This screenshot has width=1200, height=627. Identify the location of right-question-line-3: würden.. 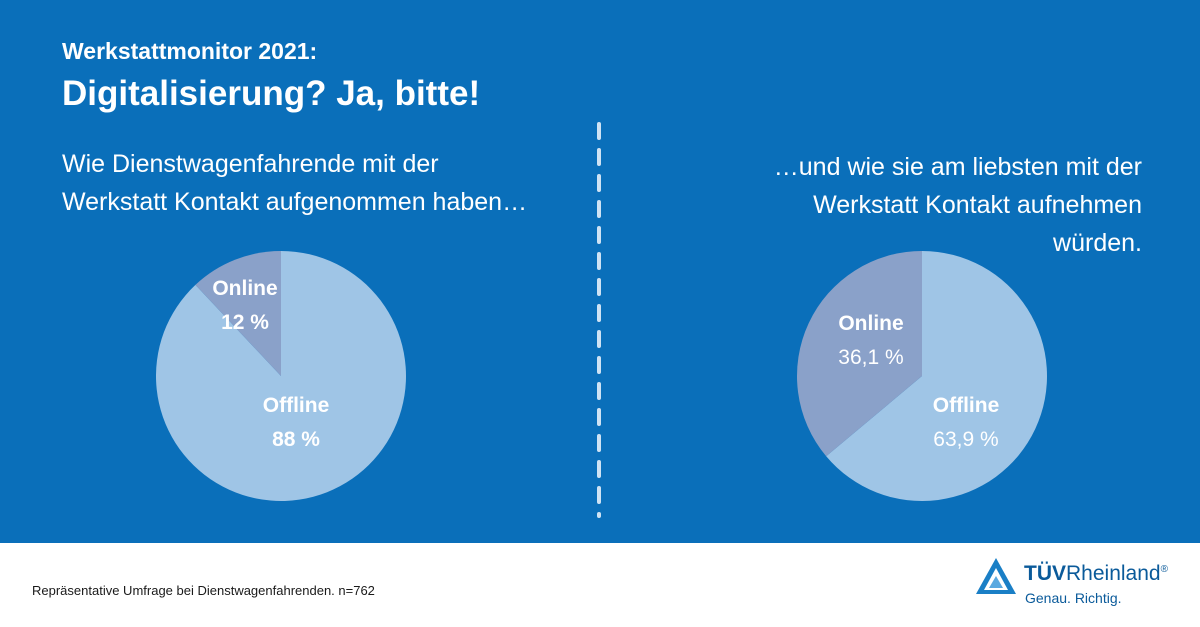
(1097, 243).